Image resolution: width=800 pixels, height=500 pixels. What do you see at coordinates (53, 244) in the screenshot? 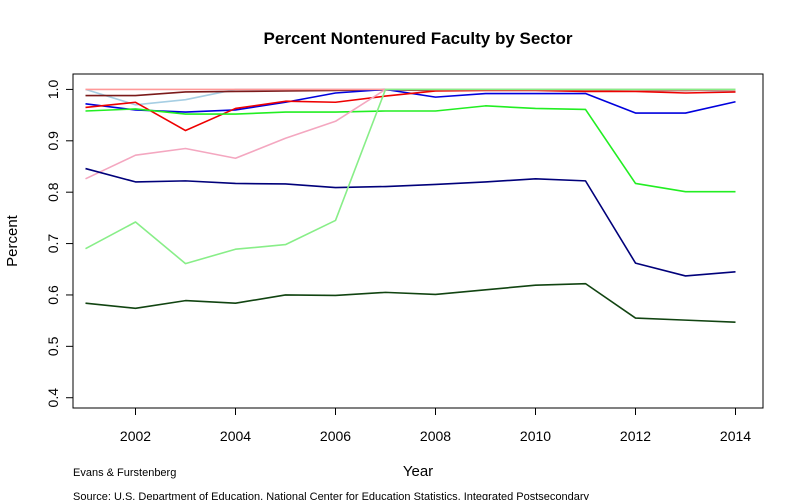
I see `y-tick-label-3: 0.7` at bounding box center [53, 244].